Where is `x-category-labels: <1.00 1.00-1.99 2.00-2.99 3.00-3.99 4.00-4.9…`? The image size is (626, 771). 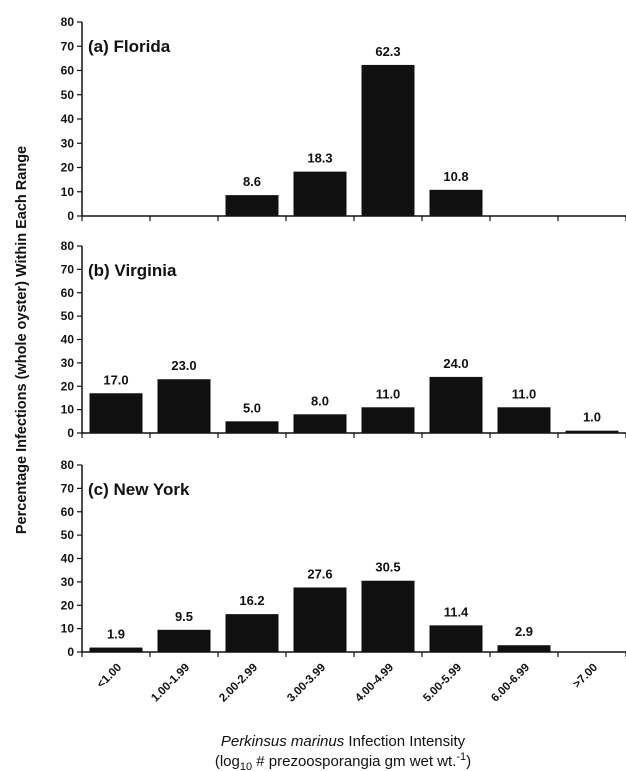 x-category-labels: <1.00 1.00-1.99 2.00-2.99 3.00-3.99 4.00-4.9… is located at coordinates (347, 683).